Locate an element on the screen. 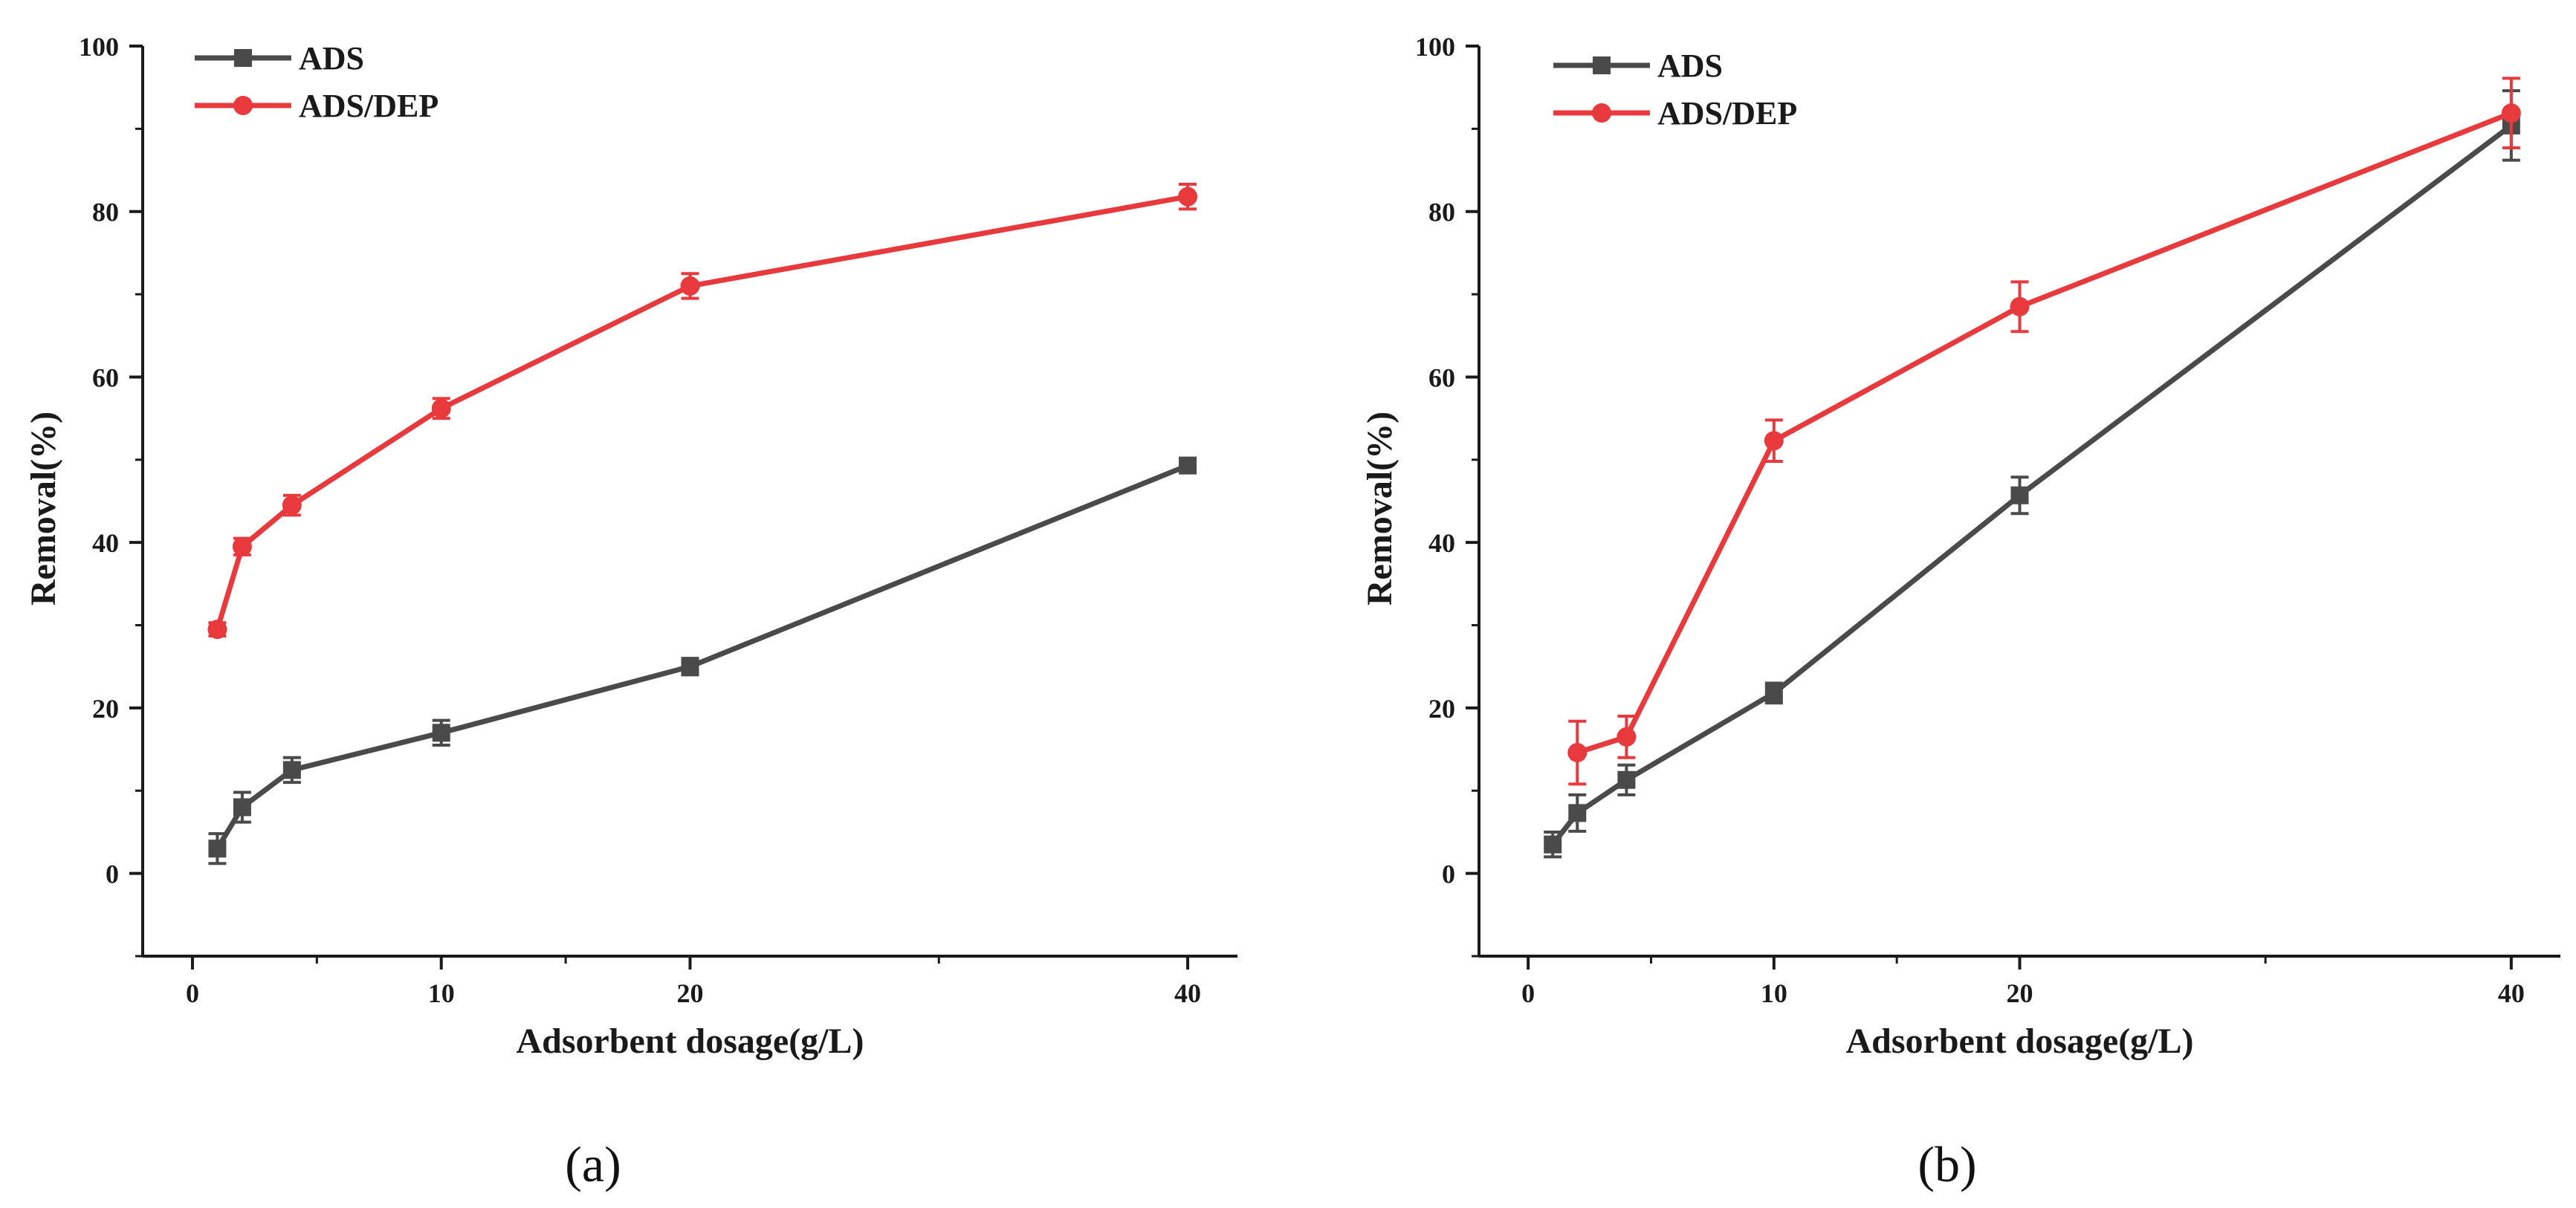 Image resolution: width=2576 pixels, height=1208 pixels. panel-label: (a) is located at coordinates (593, 1164).